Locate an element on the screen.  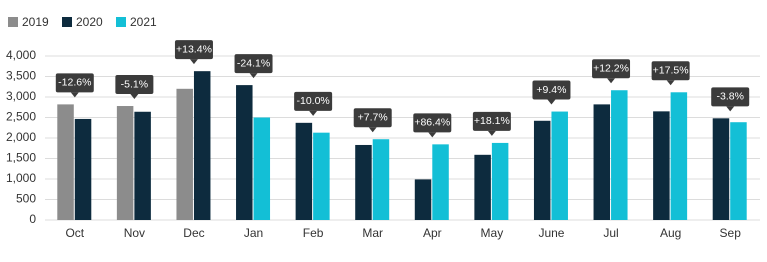
annotation: -24.1% is located at coordinates (253, 63).